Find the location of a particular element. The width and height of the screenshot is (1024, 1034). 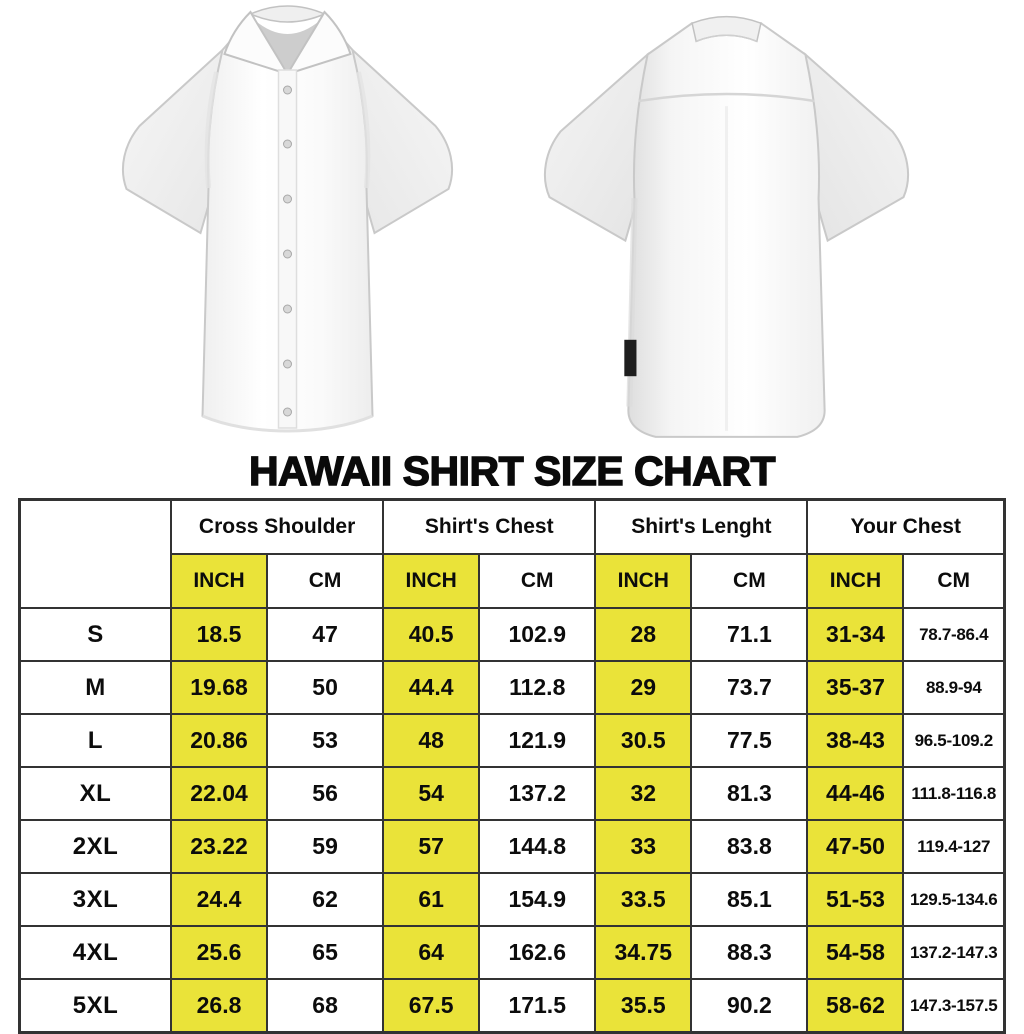

size-label: 5XL is located at coordinates (95, 1006).